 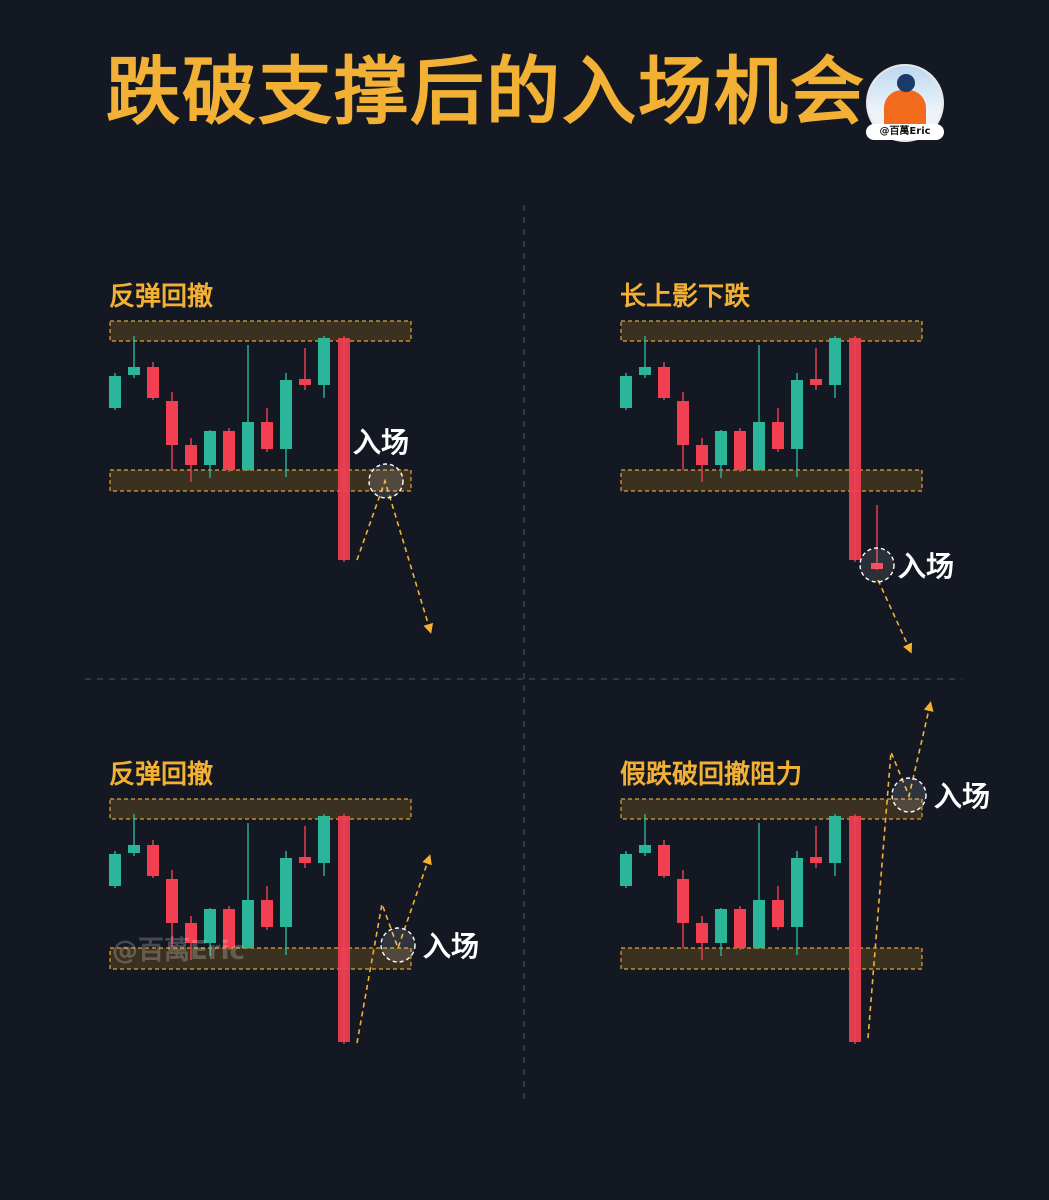 I want to click on panel-title: 假跌破回撤阻力, so click(x=711, y=774).